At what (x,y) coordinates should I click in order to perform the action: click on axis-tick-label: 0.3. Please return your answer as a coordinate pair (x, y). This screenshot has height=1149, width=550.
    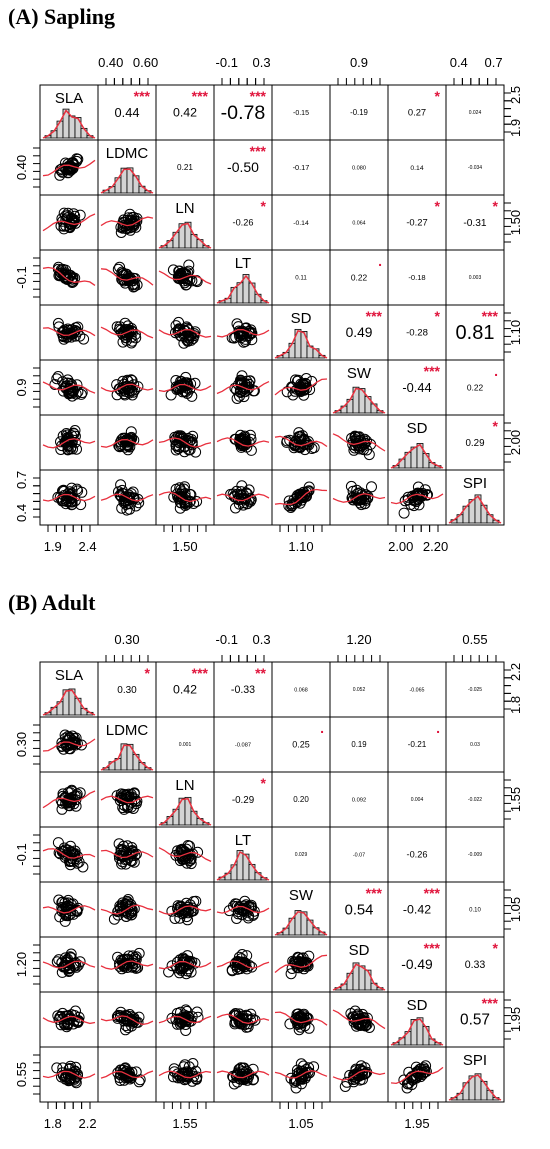
    Looking at the image, I should click on (262, 62).